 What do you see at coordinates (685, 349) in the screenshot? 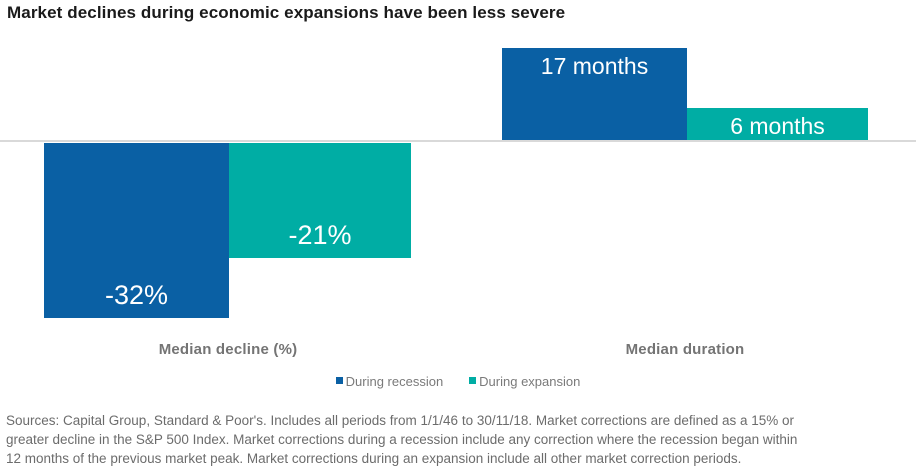
I see `category-label-median-duration: Median duration` at bounding box center [685, 349].